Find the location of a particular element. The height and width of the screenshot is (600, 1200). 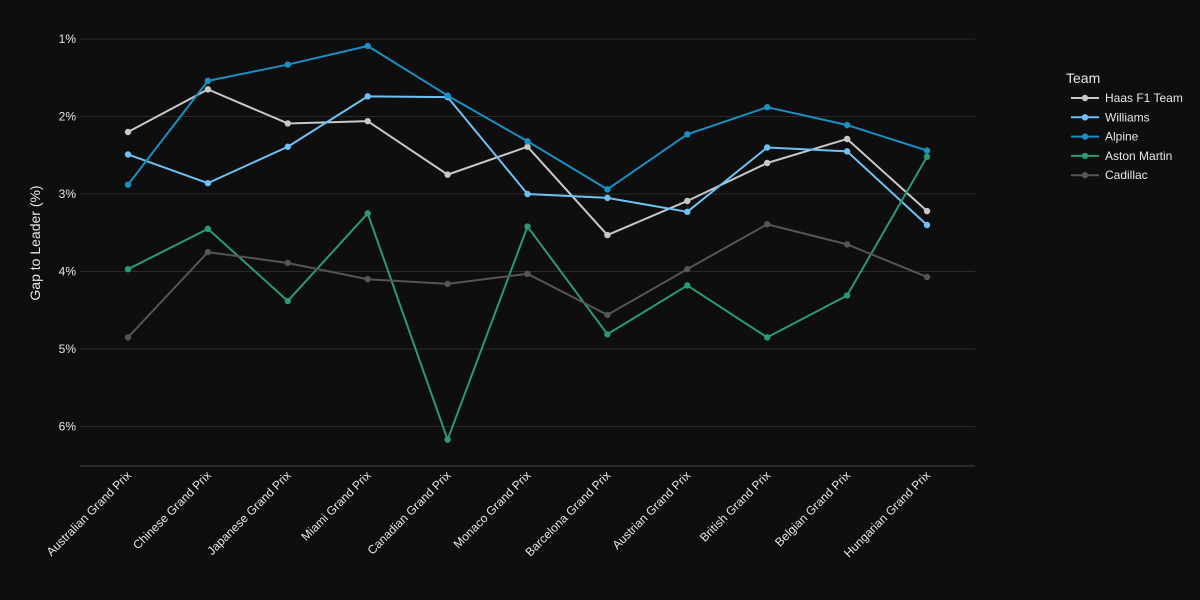

series-cadillac is located at coordinates (527, 281).